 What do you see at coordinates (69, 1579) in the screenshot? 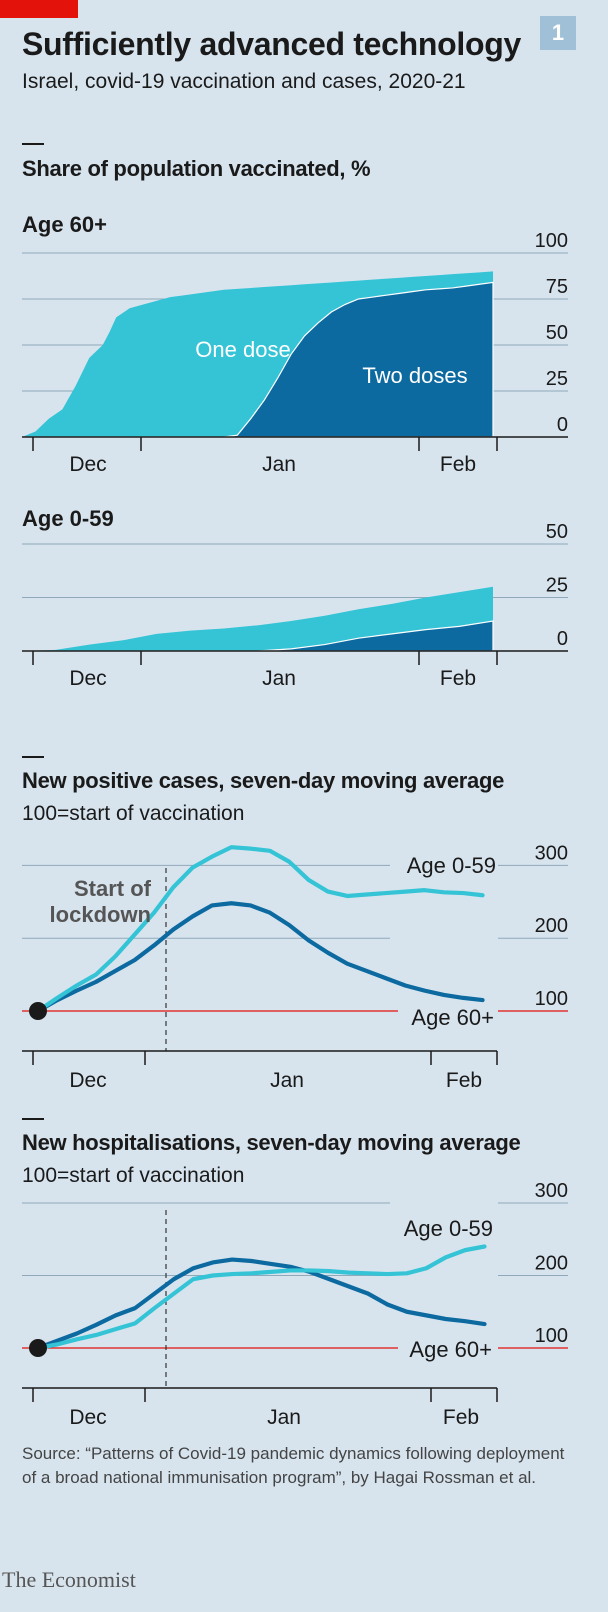
I see `publisher-logo: The Economist` at bounding box center [69, 1579].